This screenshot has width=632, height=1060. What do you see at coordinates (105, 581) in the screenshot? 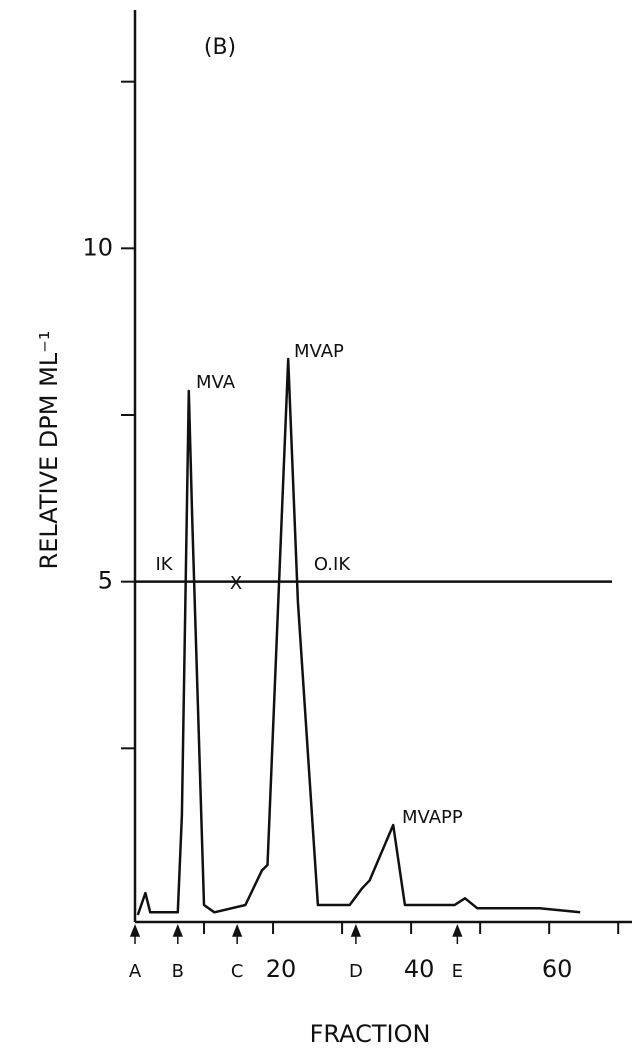
I see `y-tick-label: 5` at bounding box center [105, 581].